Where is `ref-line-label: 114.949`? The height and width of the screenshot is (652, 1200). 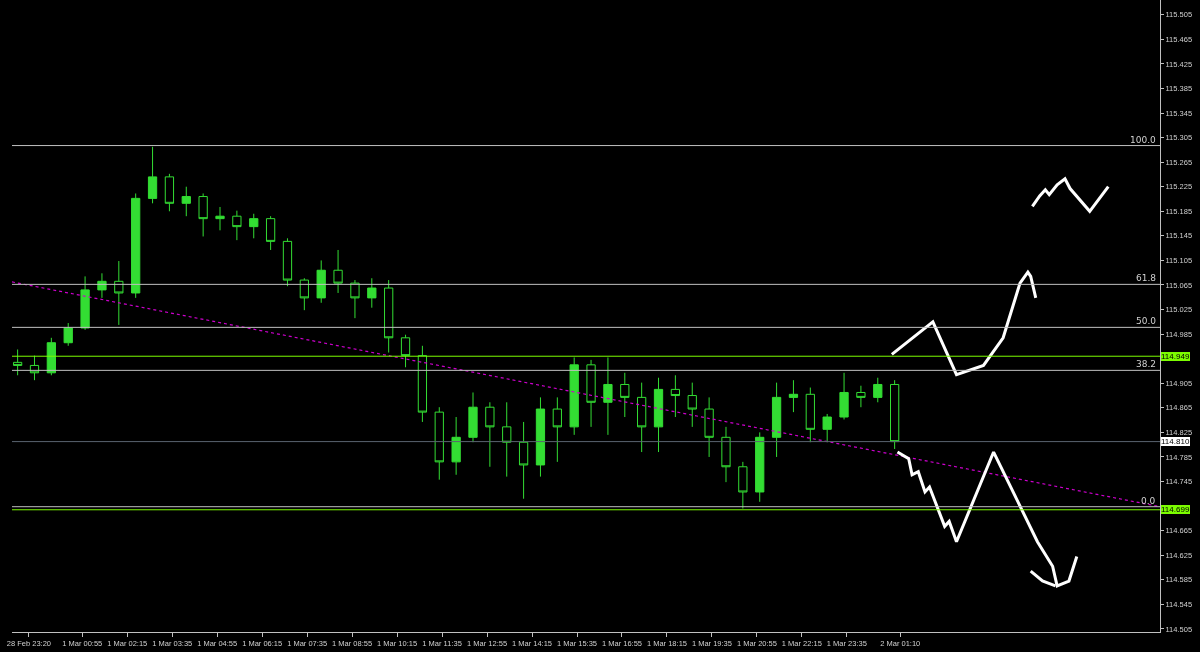
ref-line-label: 114.949 is located at coordinates (1175, 356).